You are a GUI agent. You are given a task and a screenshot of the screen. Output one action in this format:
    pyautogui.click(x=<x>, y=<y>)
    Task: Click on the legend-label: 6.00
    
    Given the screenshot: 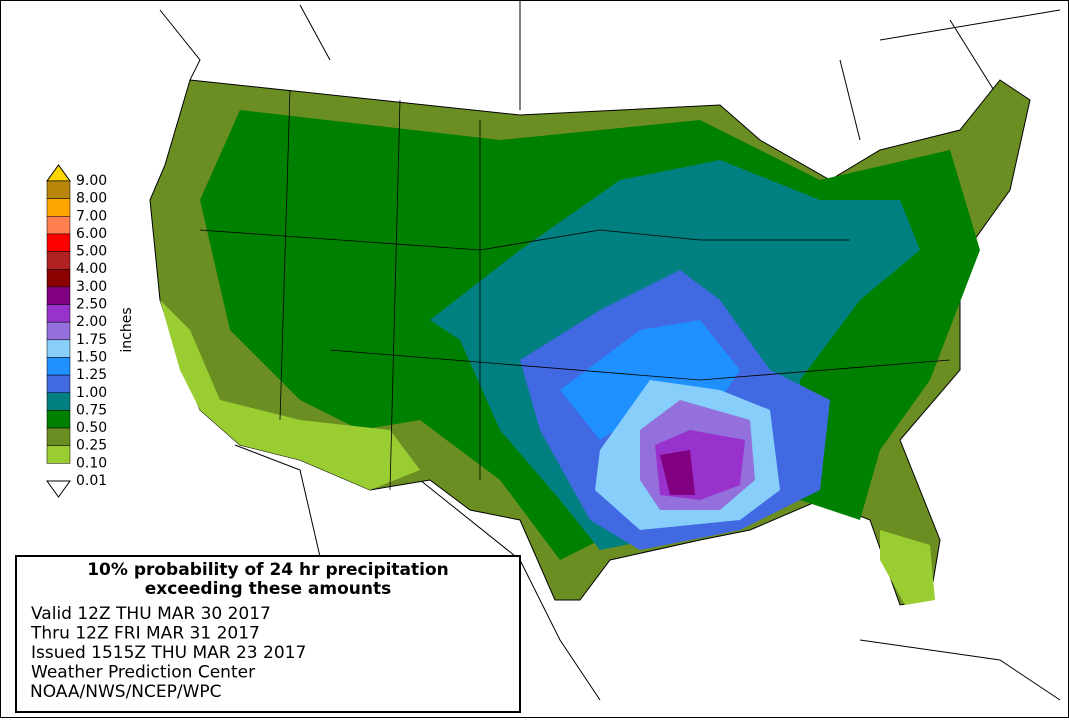 What is the action you would take?
    pyautogui.click(x=91, y=234)
    